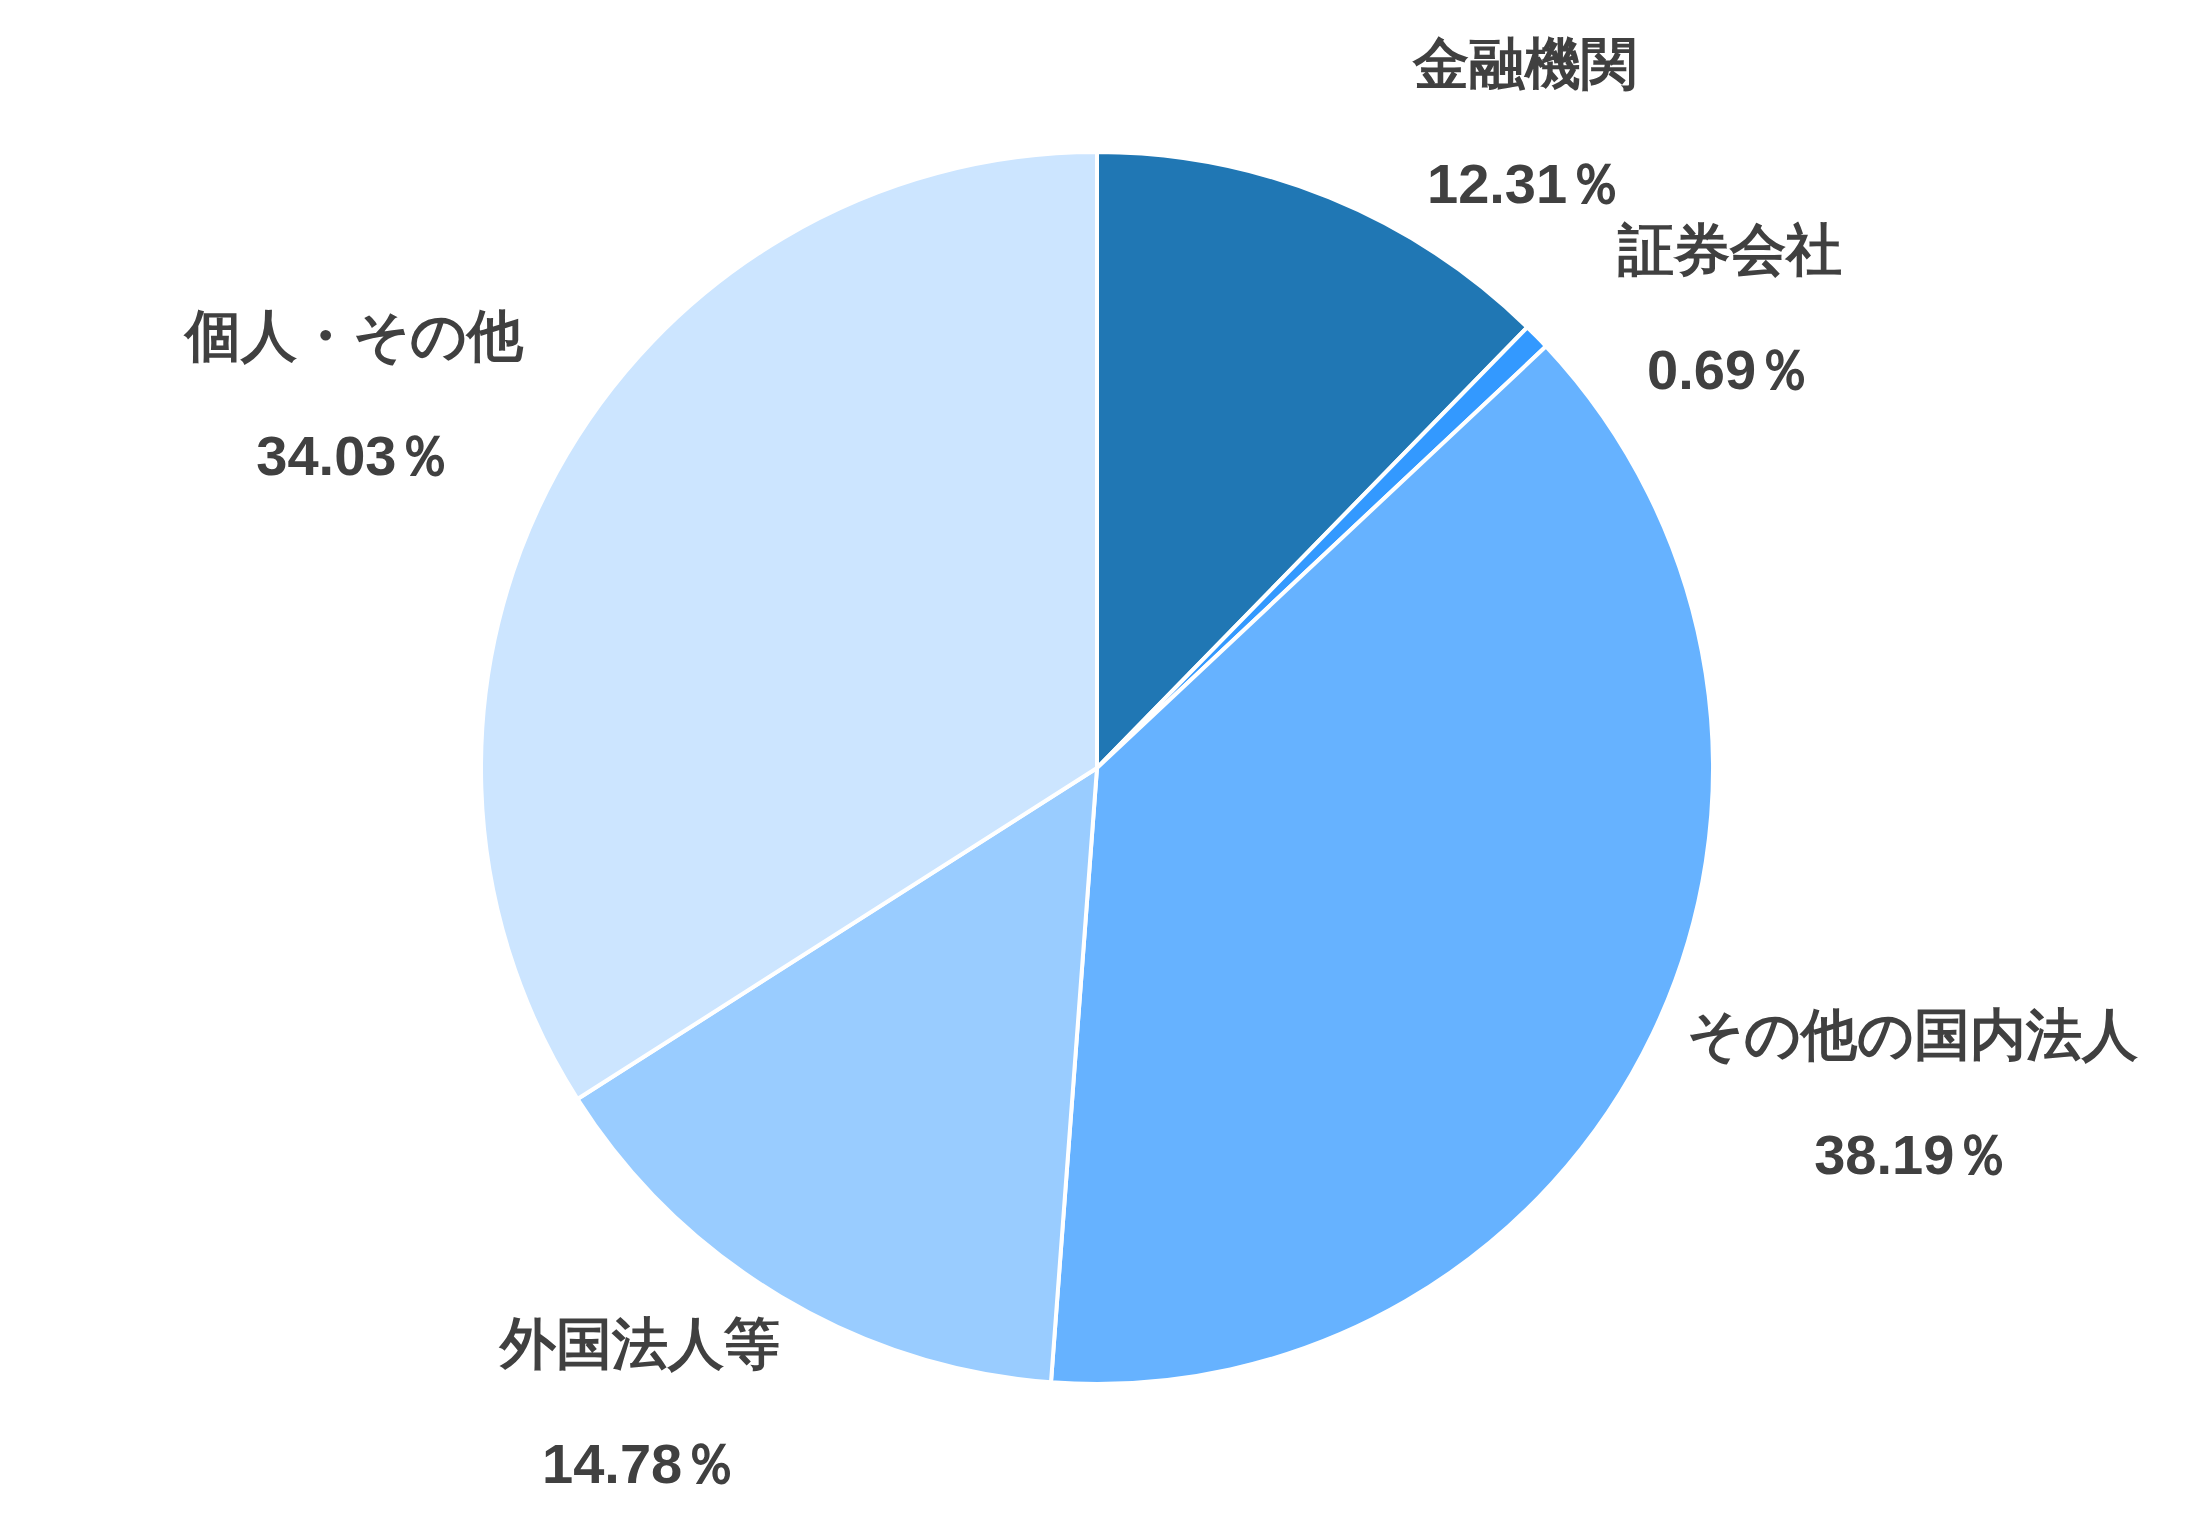  Describe the element at coordinates (640, 1464) in the screenshot. I see `data-label: 14.78％` at that location.